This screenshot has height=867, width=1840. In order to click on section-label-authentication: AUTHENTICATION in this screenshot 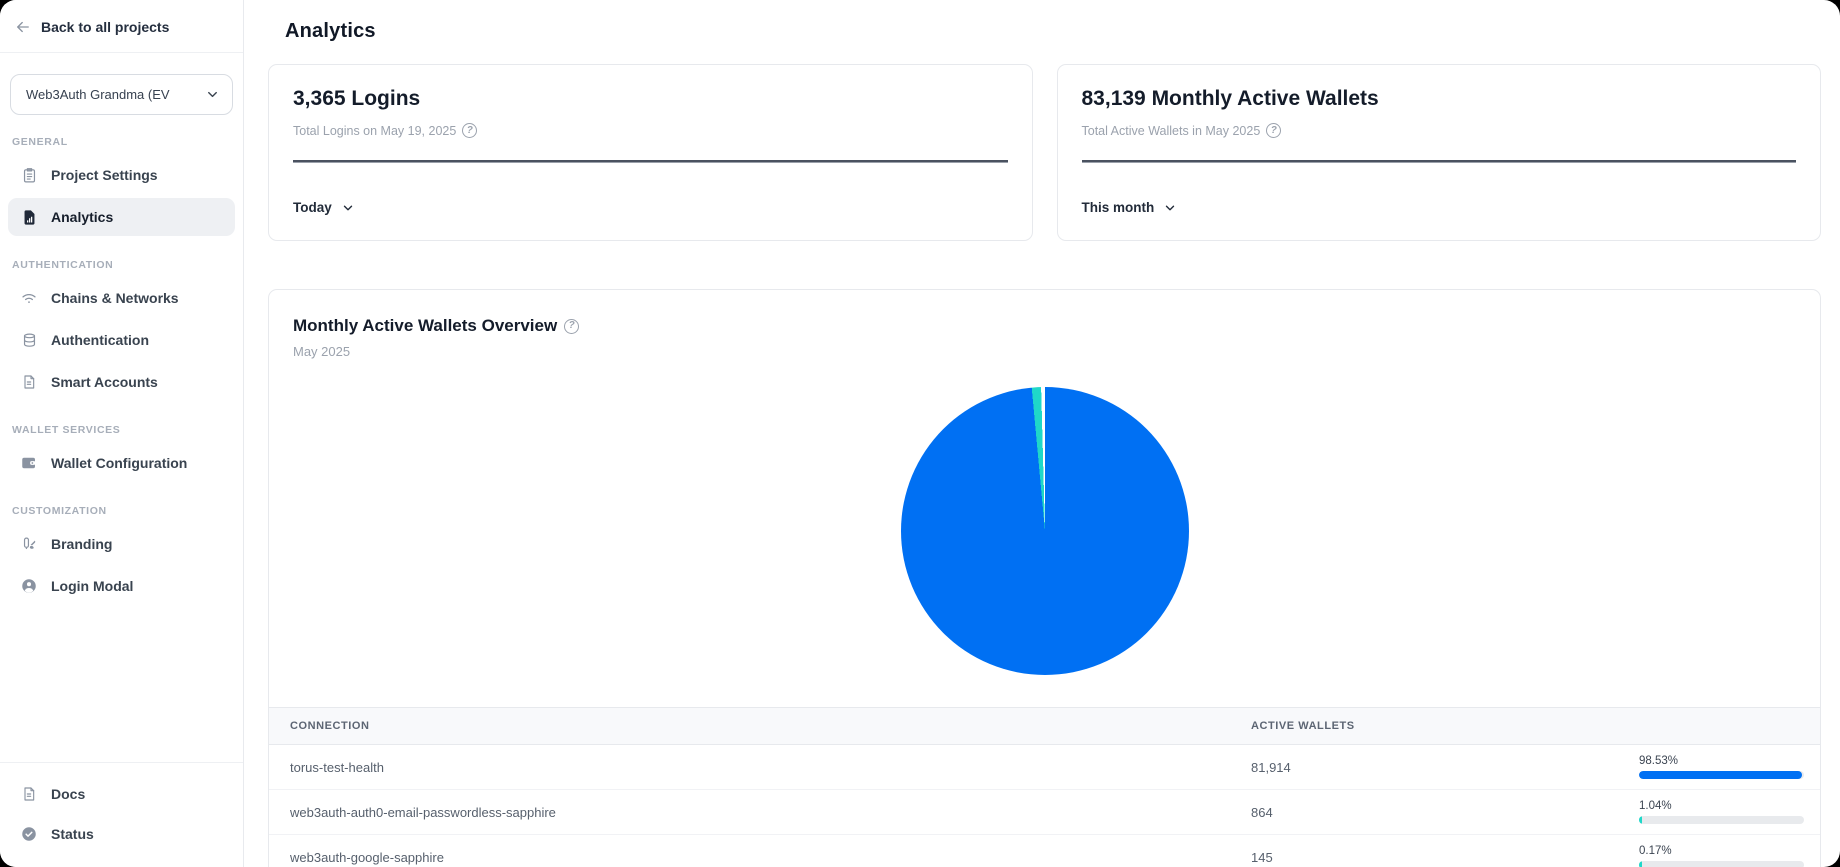, I will do `click(63, 265)`.